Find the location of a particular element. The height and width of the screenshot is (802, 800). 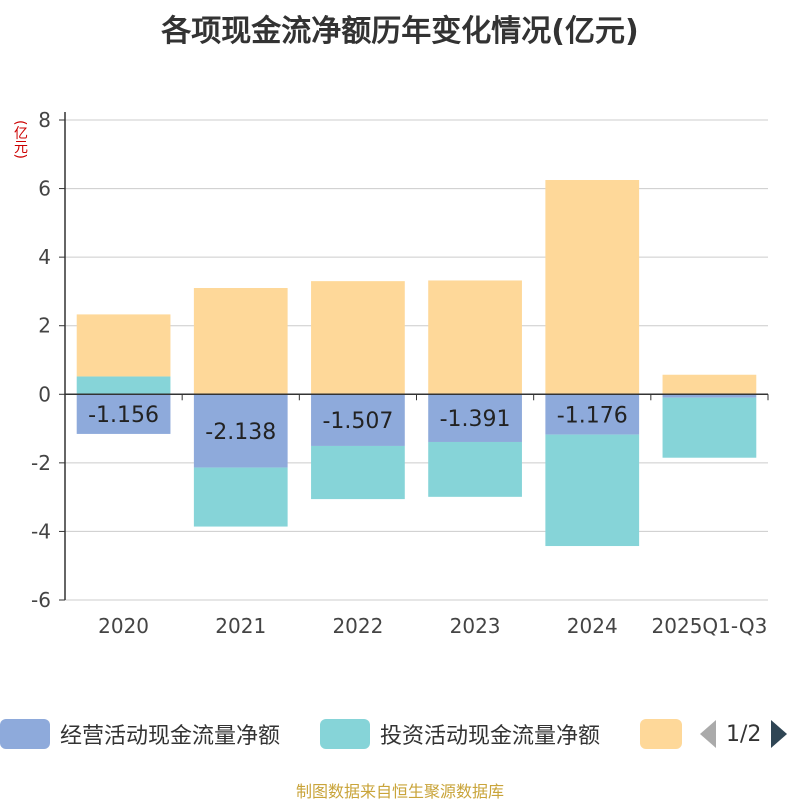

legend: 经营活动现金流量净额 投资活动现金流量净额 is located at coordinates (400, 736).